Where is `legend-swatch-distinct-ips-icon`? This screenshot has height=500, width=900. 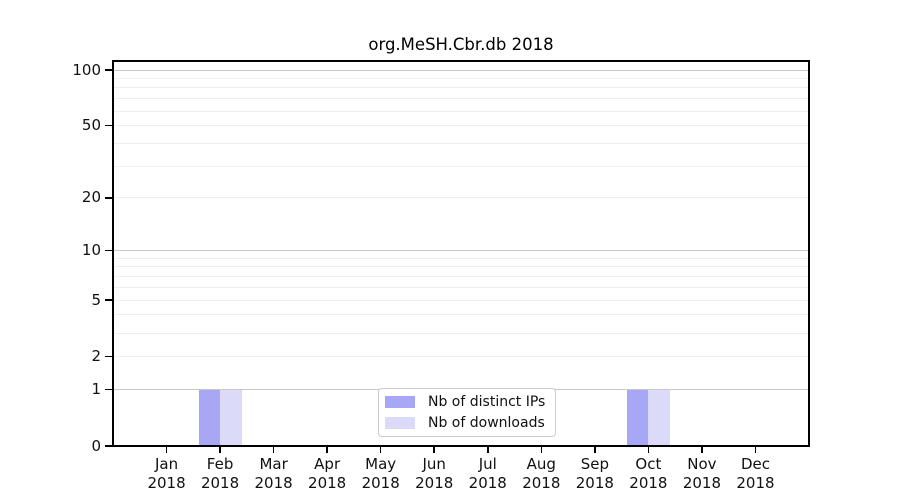 legend-swatch-distinct-ips-icon is located at coordinates (400, 402).